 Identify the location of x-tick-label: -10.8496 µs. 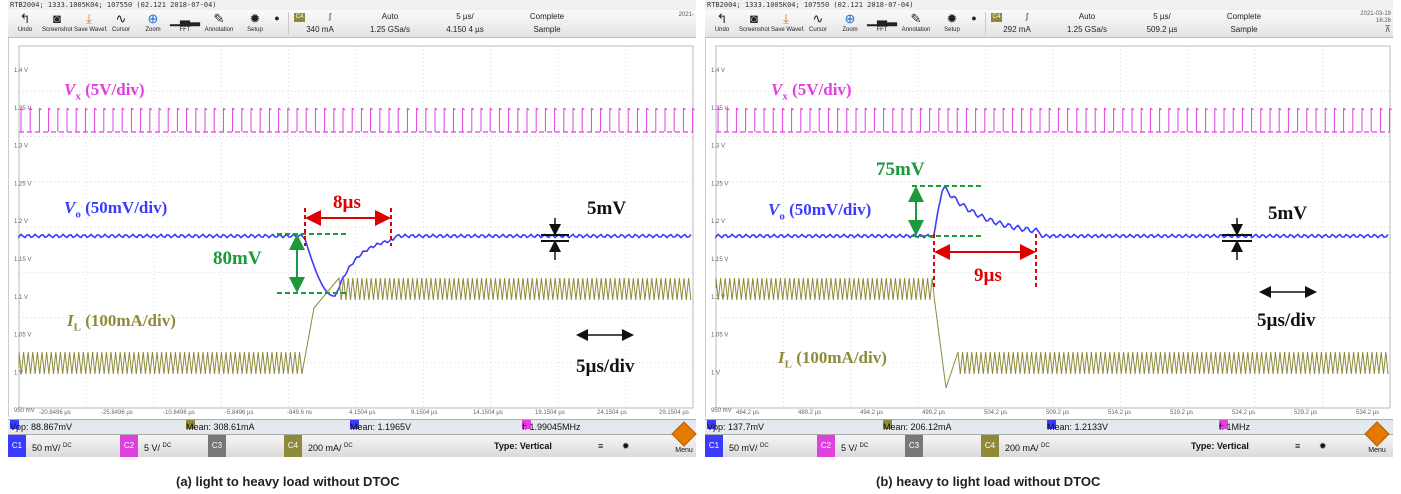
(179, 413).